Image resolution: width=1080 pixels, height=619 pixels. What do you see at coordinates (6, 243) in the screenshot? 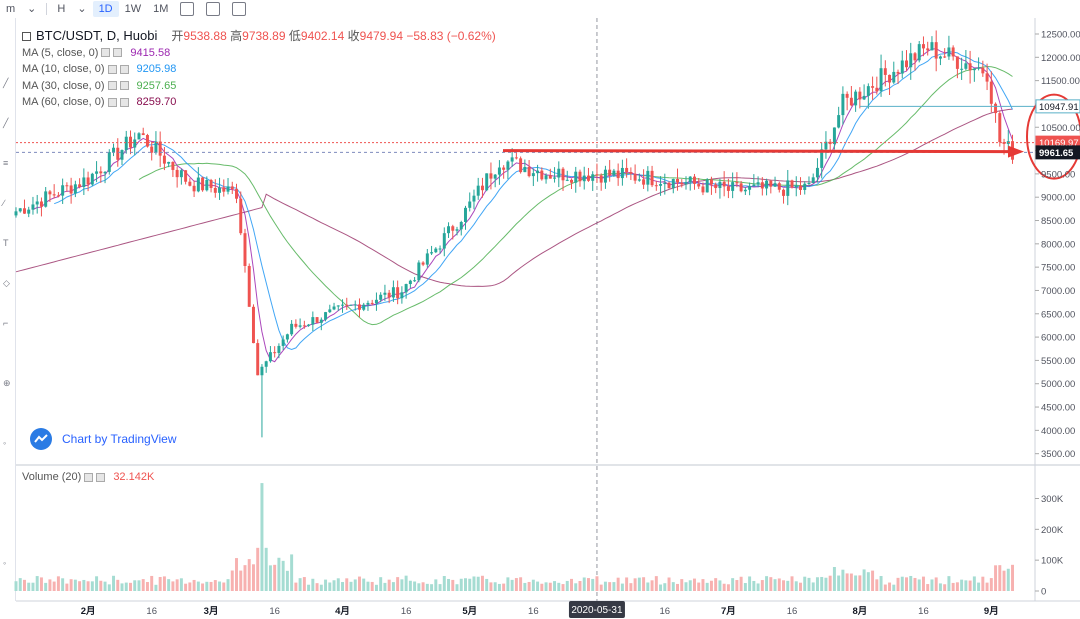
I see `text-tool-icon: T` at bounding box center [6, 243].